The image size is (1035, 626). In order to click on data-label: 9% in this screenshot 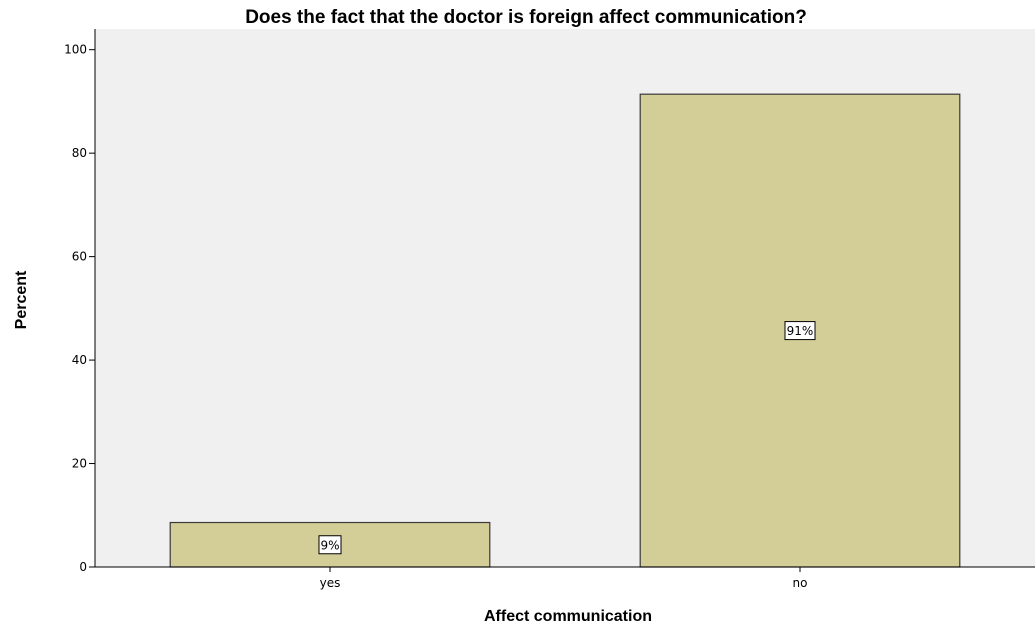, I will do `click(329, 545)`.